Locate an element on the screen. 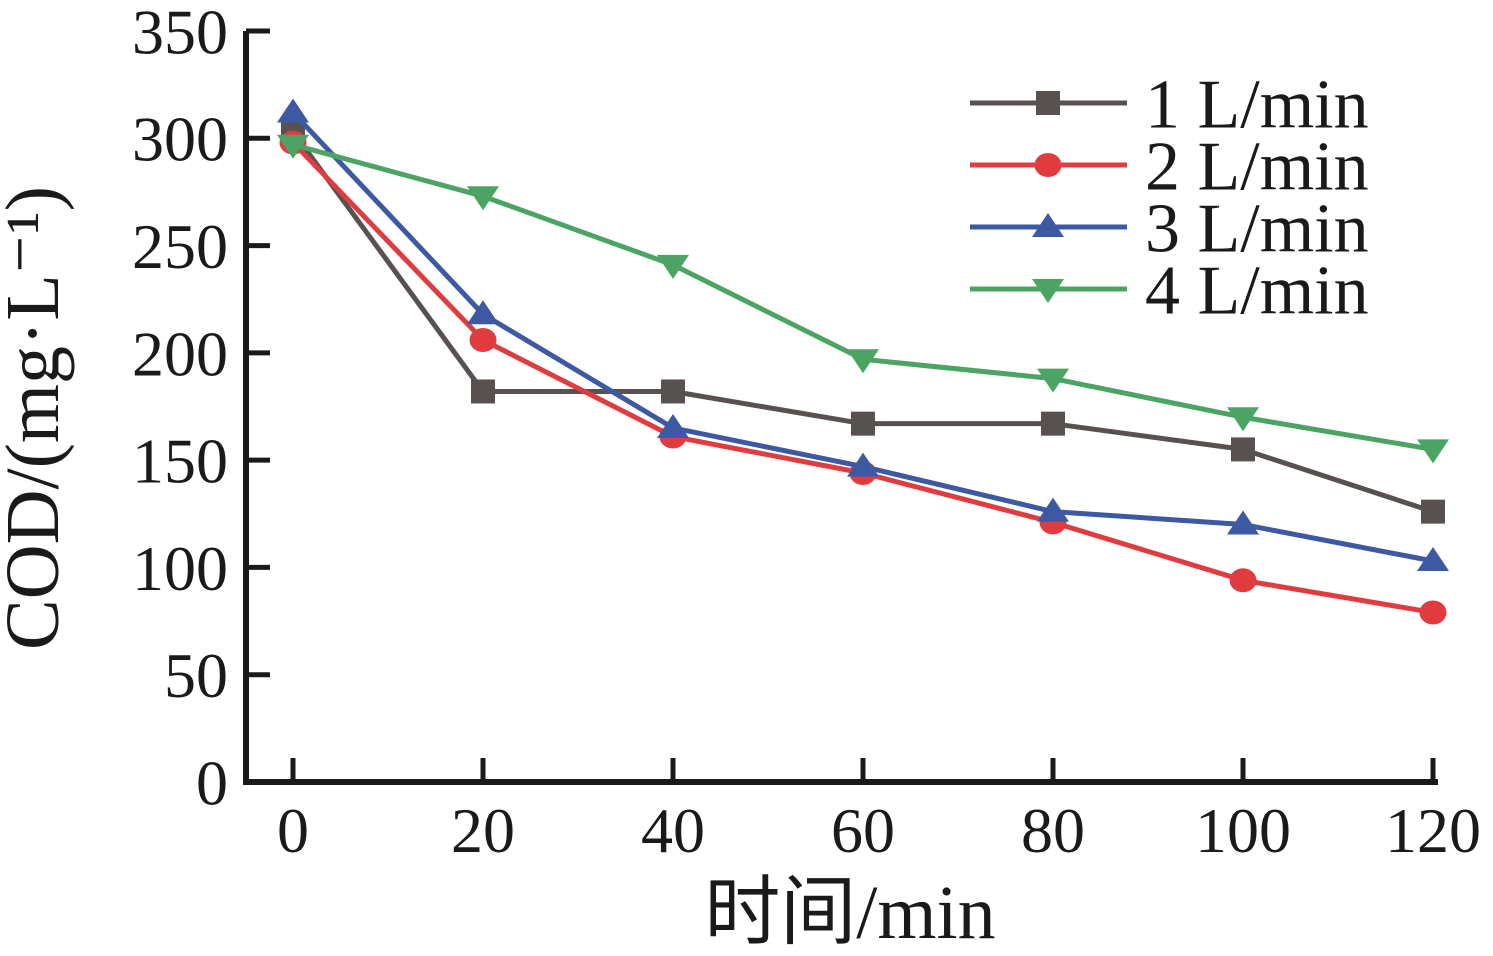  y-tick-label: 350 is located at coordinates (180, 33).